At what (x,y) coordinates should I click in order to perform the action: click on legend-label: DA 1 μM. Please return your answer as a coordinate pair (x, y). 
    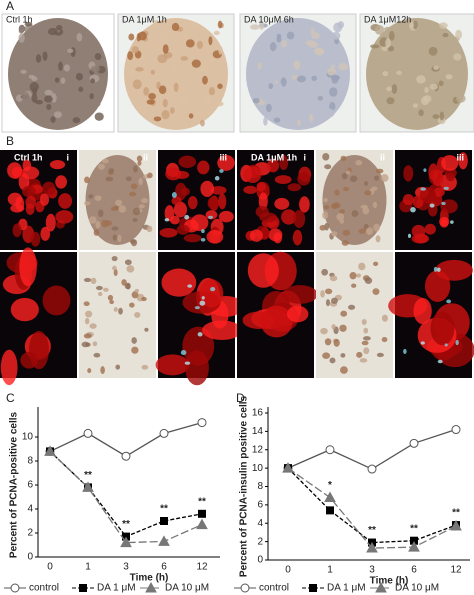
    Looking at the image, I should click on (116, 588).